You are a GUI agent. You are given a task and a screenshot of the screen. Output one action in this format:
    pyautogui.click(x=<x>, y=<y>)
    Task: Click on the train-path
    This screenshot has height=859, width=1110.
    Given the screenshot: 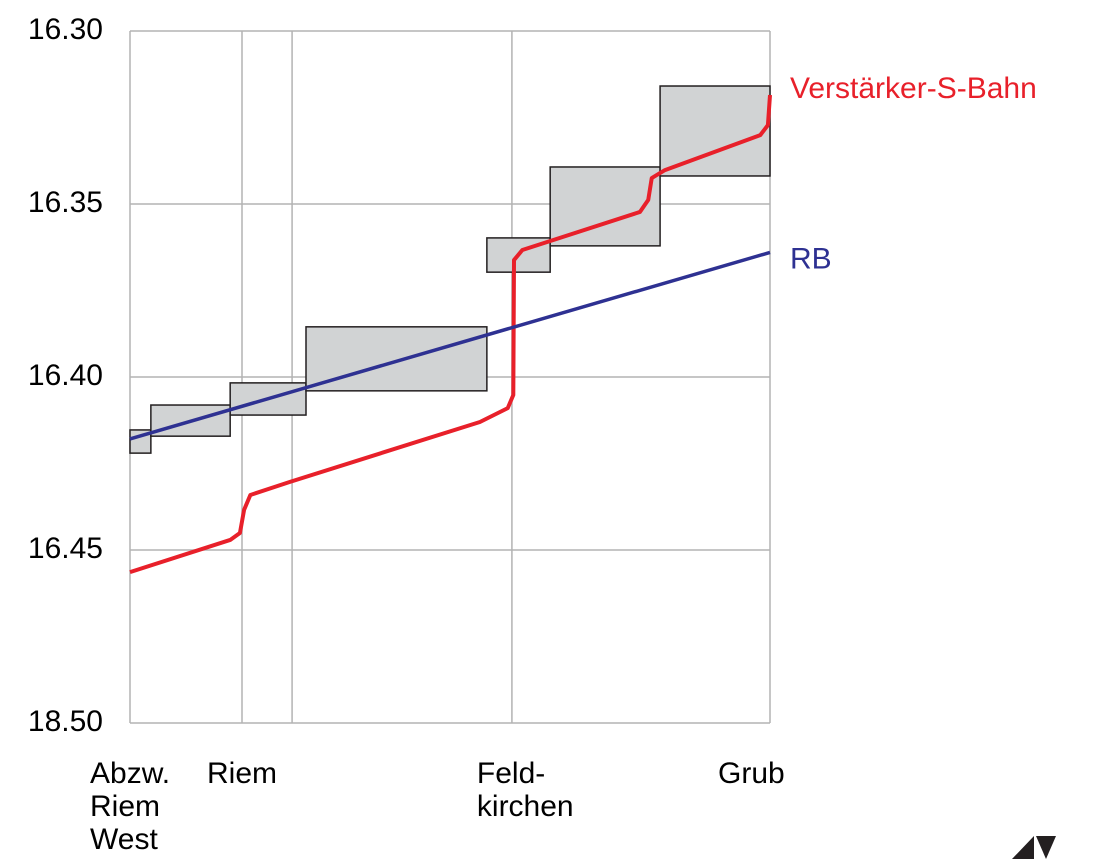 What is the action you would take?
    pyautogui.click(x=450, y=345)
    